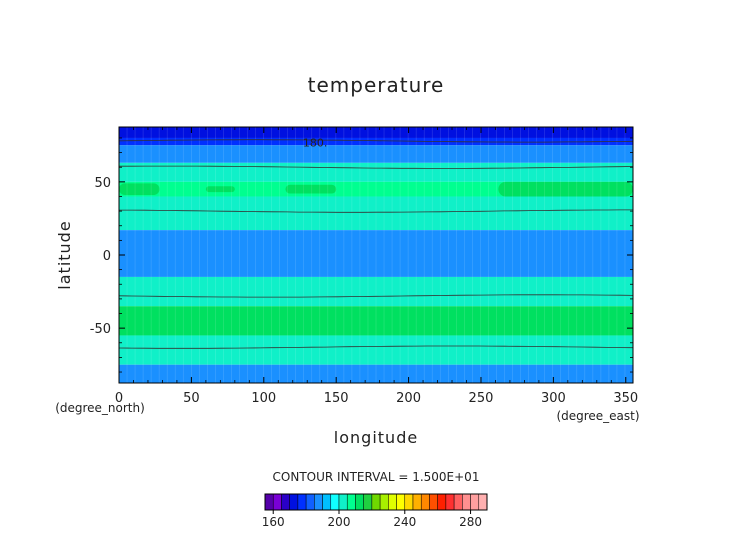 Image resolution: width=752 pixels, height=537 pixels. I want to click on colorbar-tick-label: 240, so click(404, 522).